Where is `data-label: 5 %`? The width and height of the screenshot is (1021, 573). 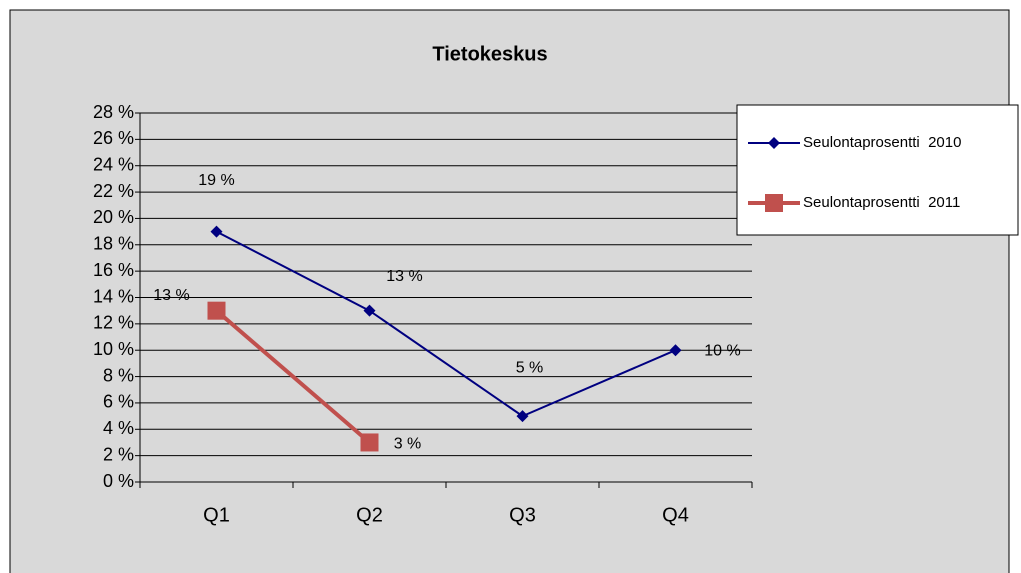
data-label: 5 % is located at coordinates (530, 367).